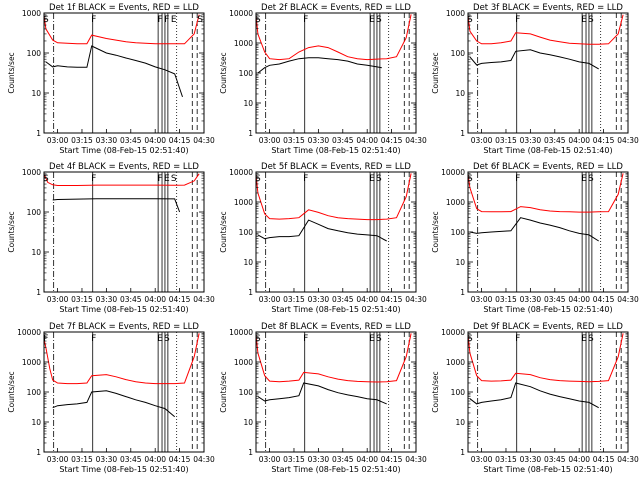 The image size is (640, 480). What do you see at coordinates (548, 167) in the screenshot?
I see `chart-title: Det 6f BLACK = Events, RED = LLD` at bounding box center [548, 167].